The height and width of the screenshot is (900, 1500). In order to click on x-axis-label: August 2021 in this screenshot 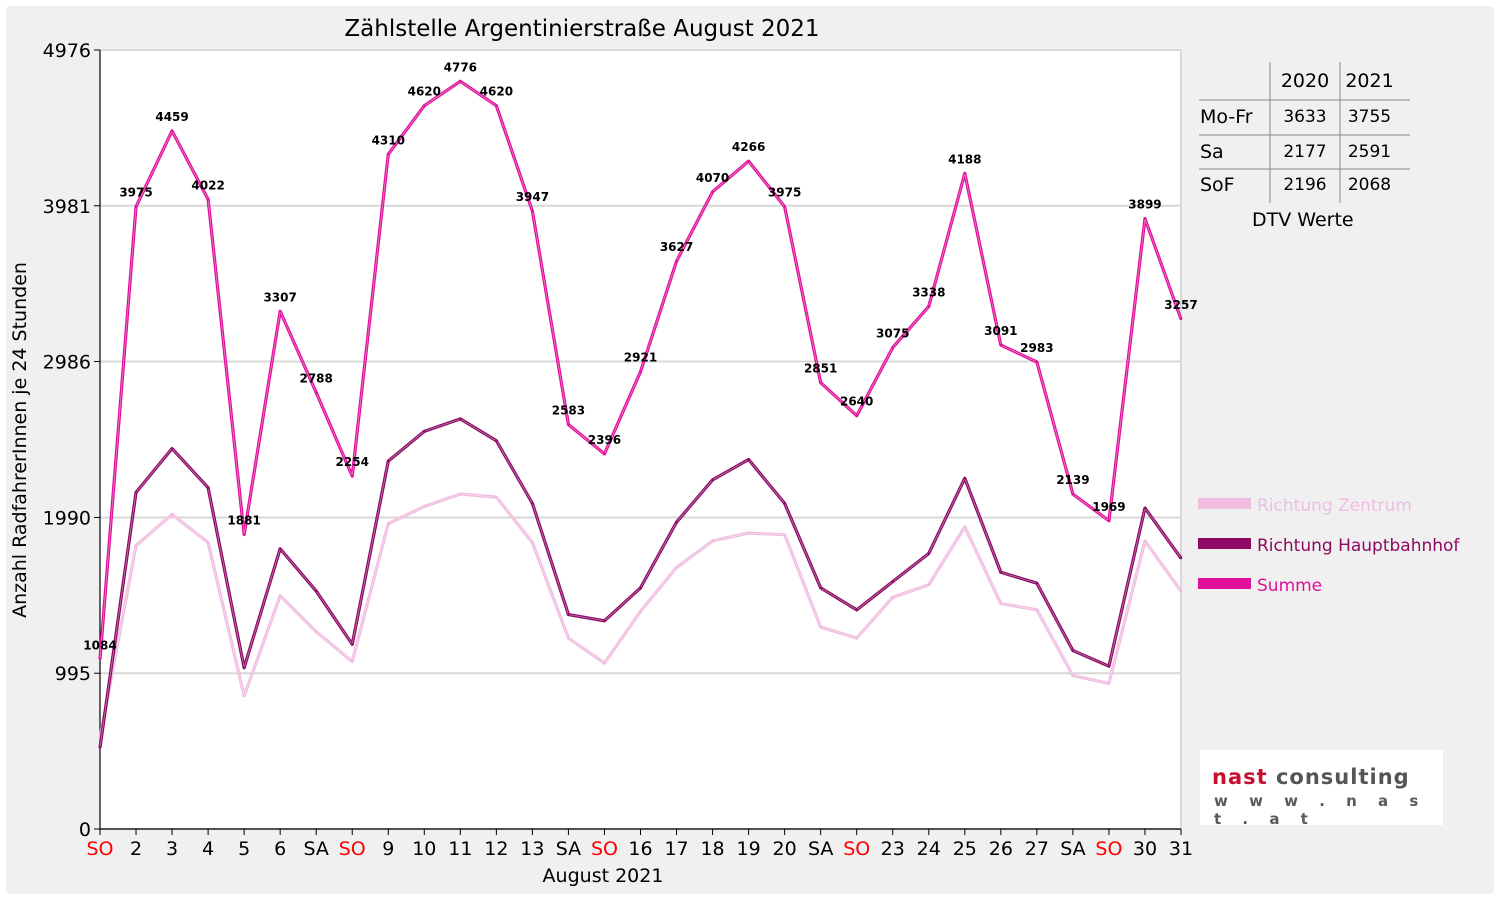, I will do `click(603, 876)`.